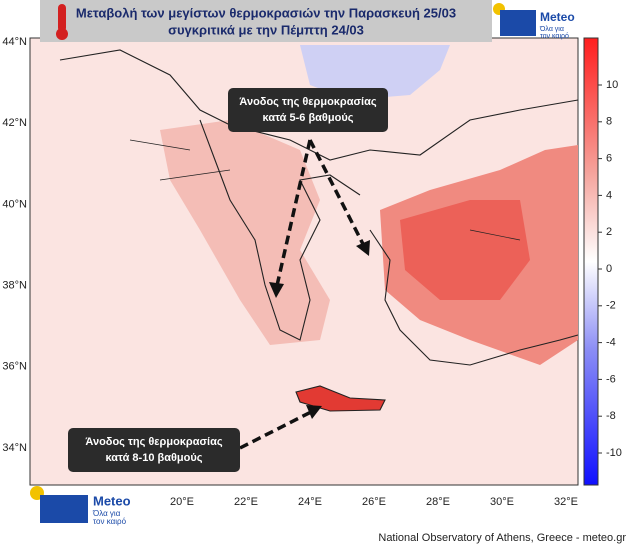 The width and height of the screenshot is (640, 553). What do you see at coordinates (308, 118) in the screenshot?
I see `annotation: κατά 5-6 βαθμούς` at bounding box center [308, 118].